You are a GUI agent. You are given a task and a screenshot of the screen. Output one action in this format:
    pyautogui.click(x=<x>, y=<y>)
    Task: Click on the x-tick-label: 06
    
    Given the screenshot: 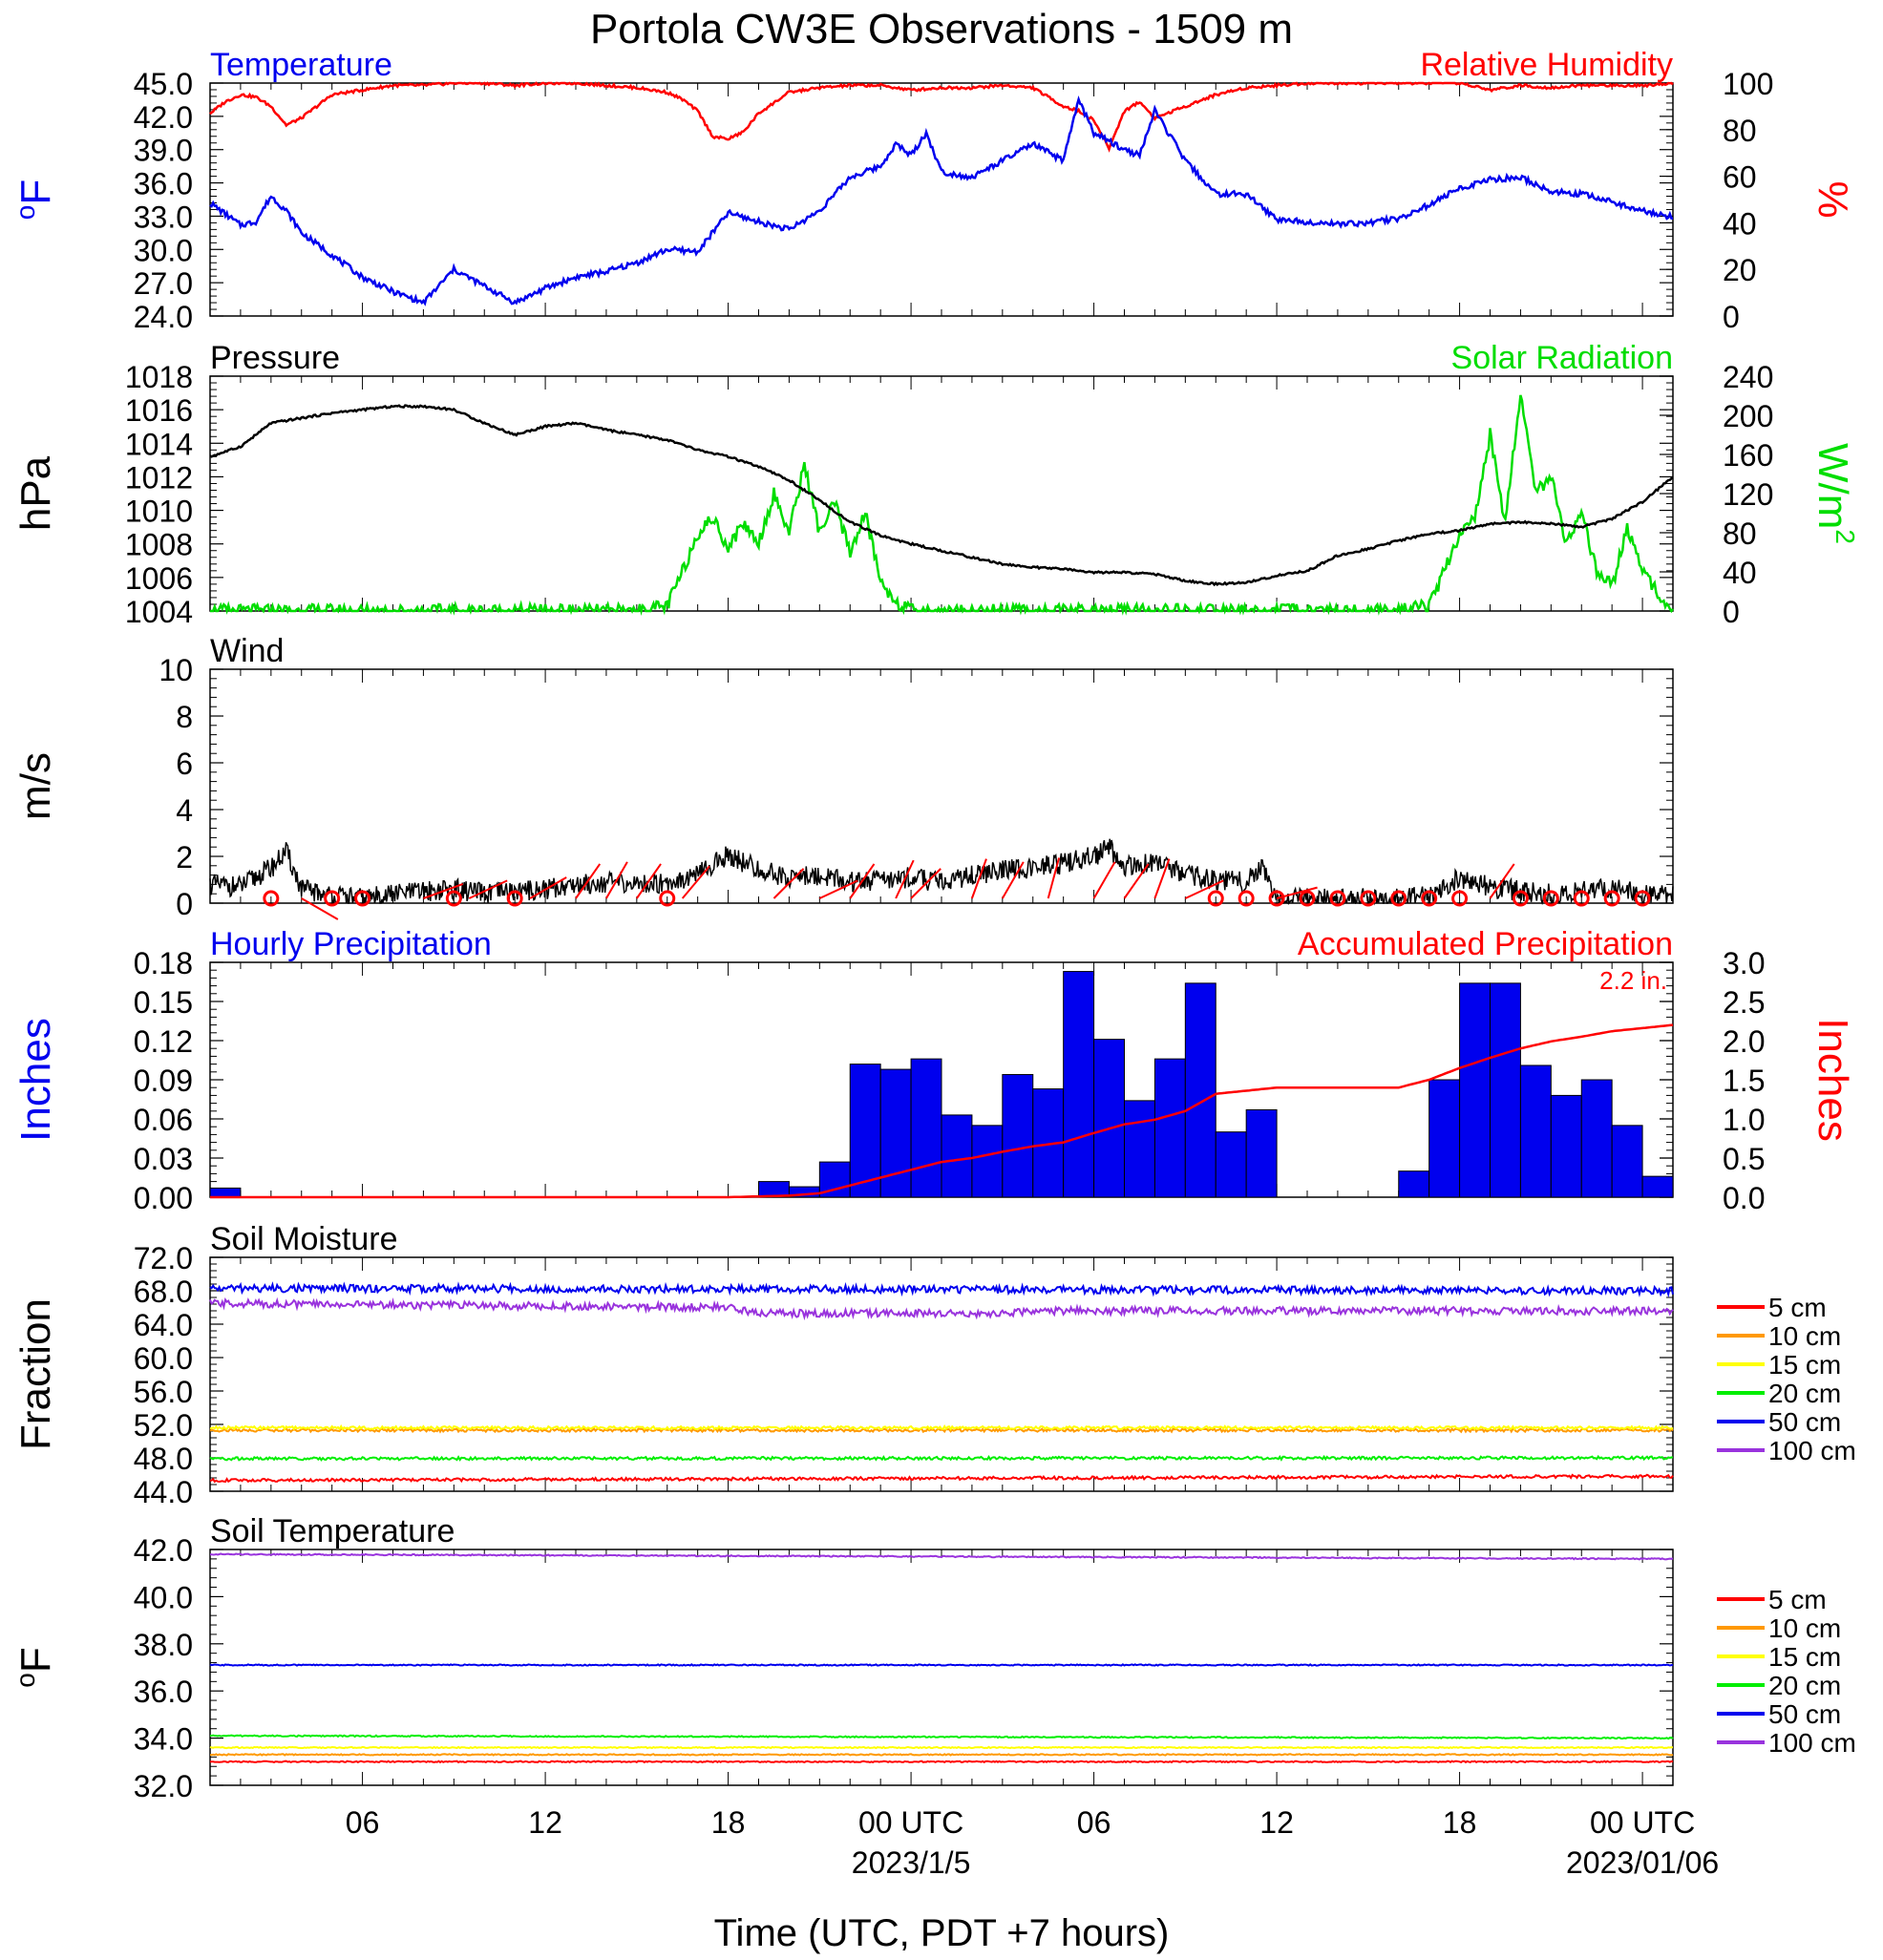 What is the action you would take?
    pyautogui.click(x=363, y=1822)
    